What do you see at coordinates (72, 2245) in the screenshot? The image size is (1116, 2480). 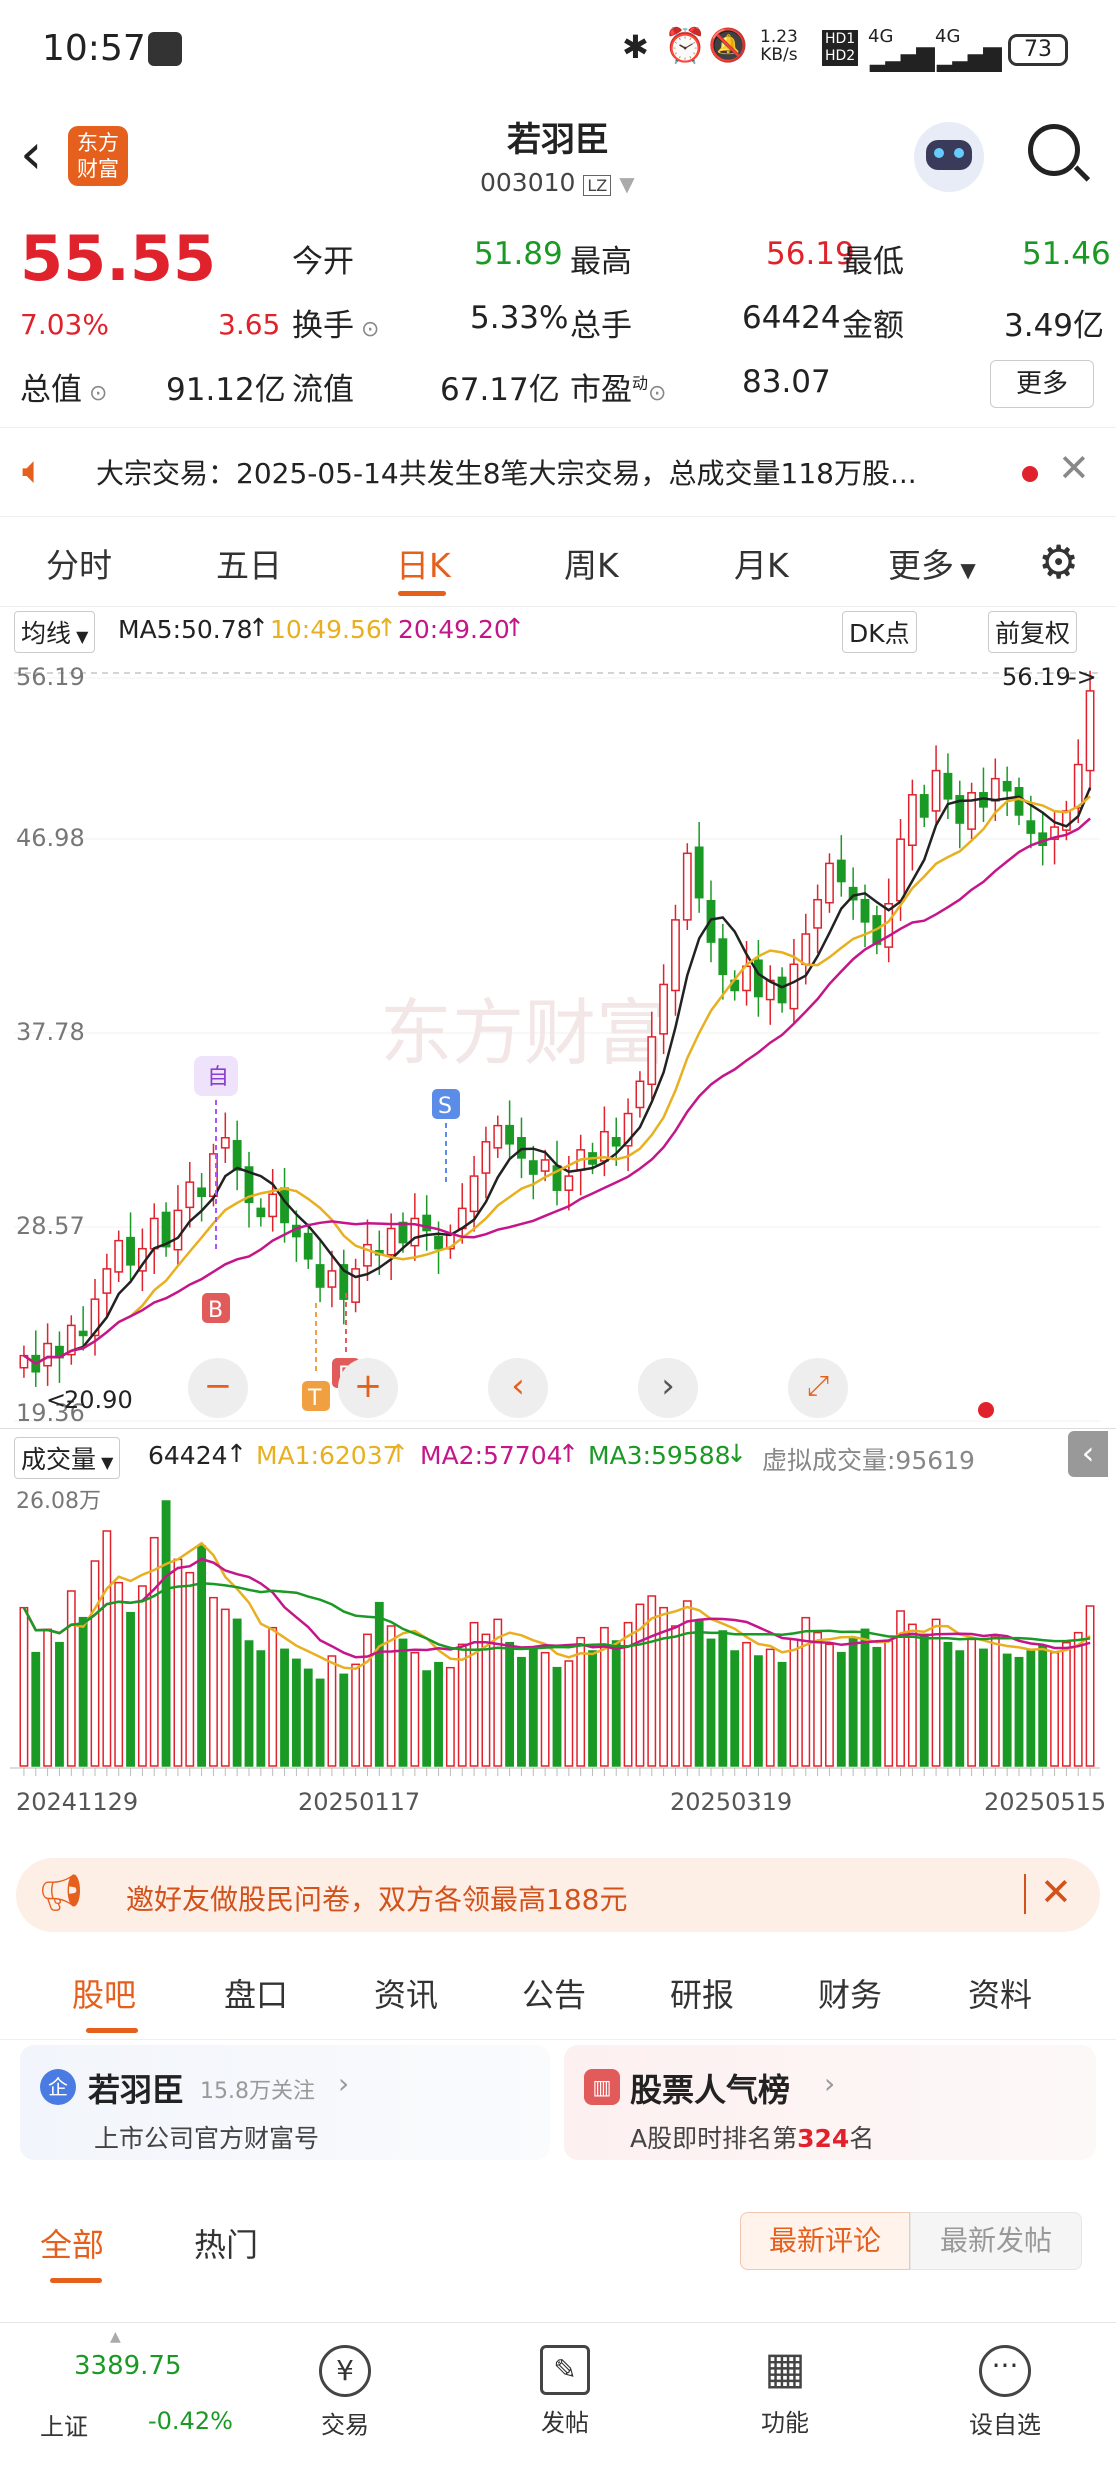 I see `feed-tab-all: 全部` at bounding box center [72, 2245].